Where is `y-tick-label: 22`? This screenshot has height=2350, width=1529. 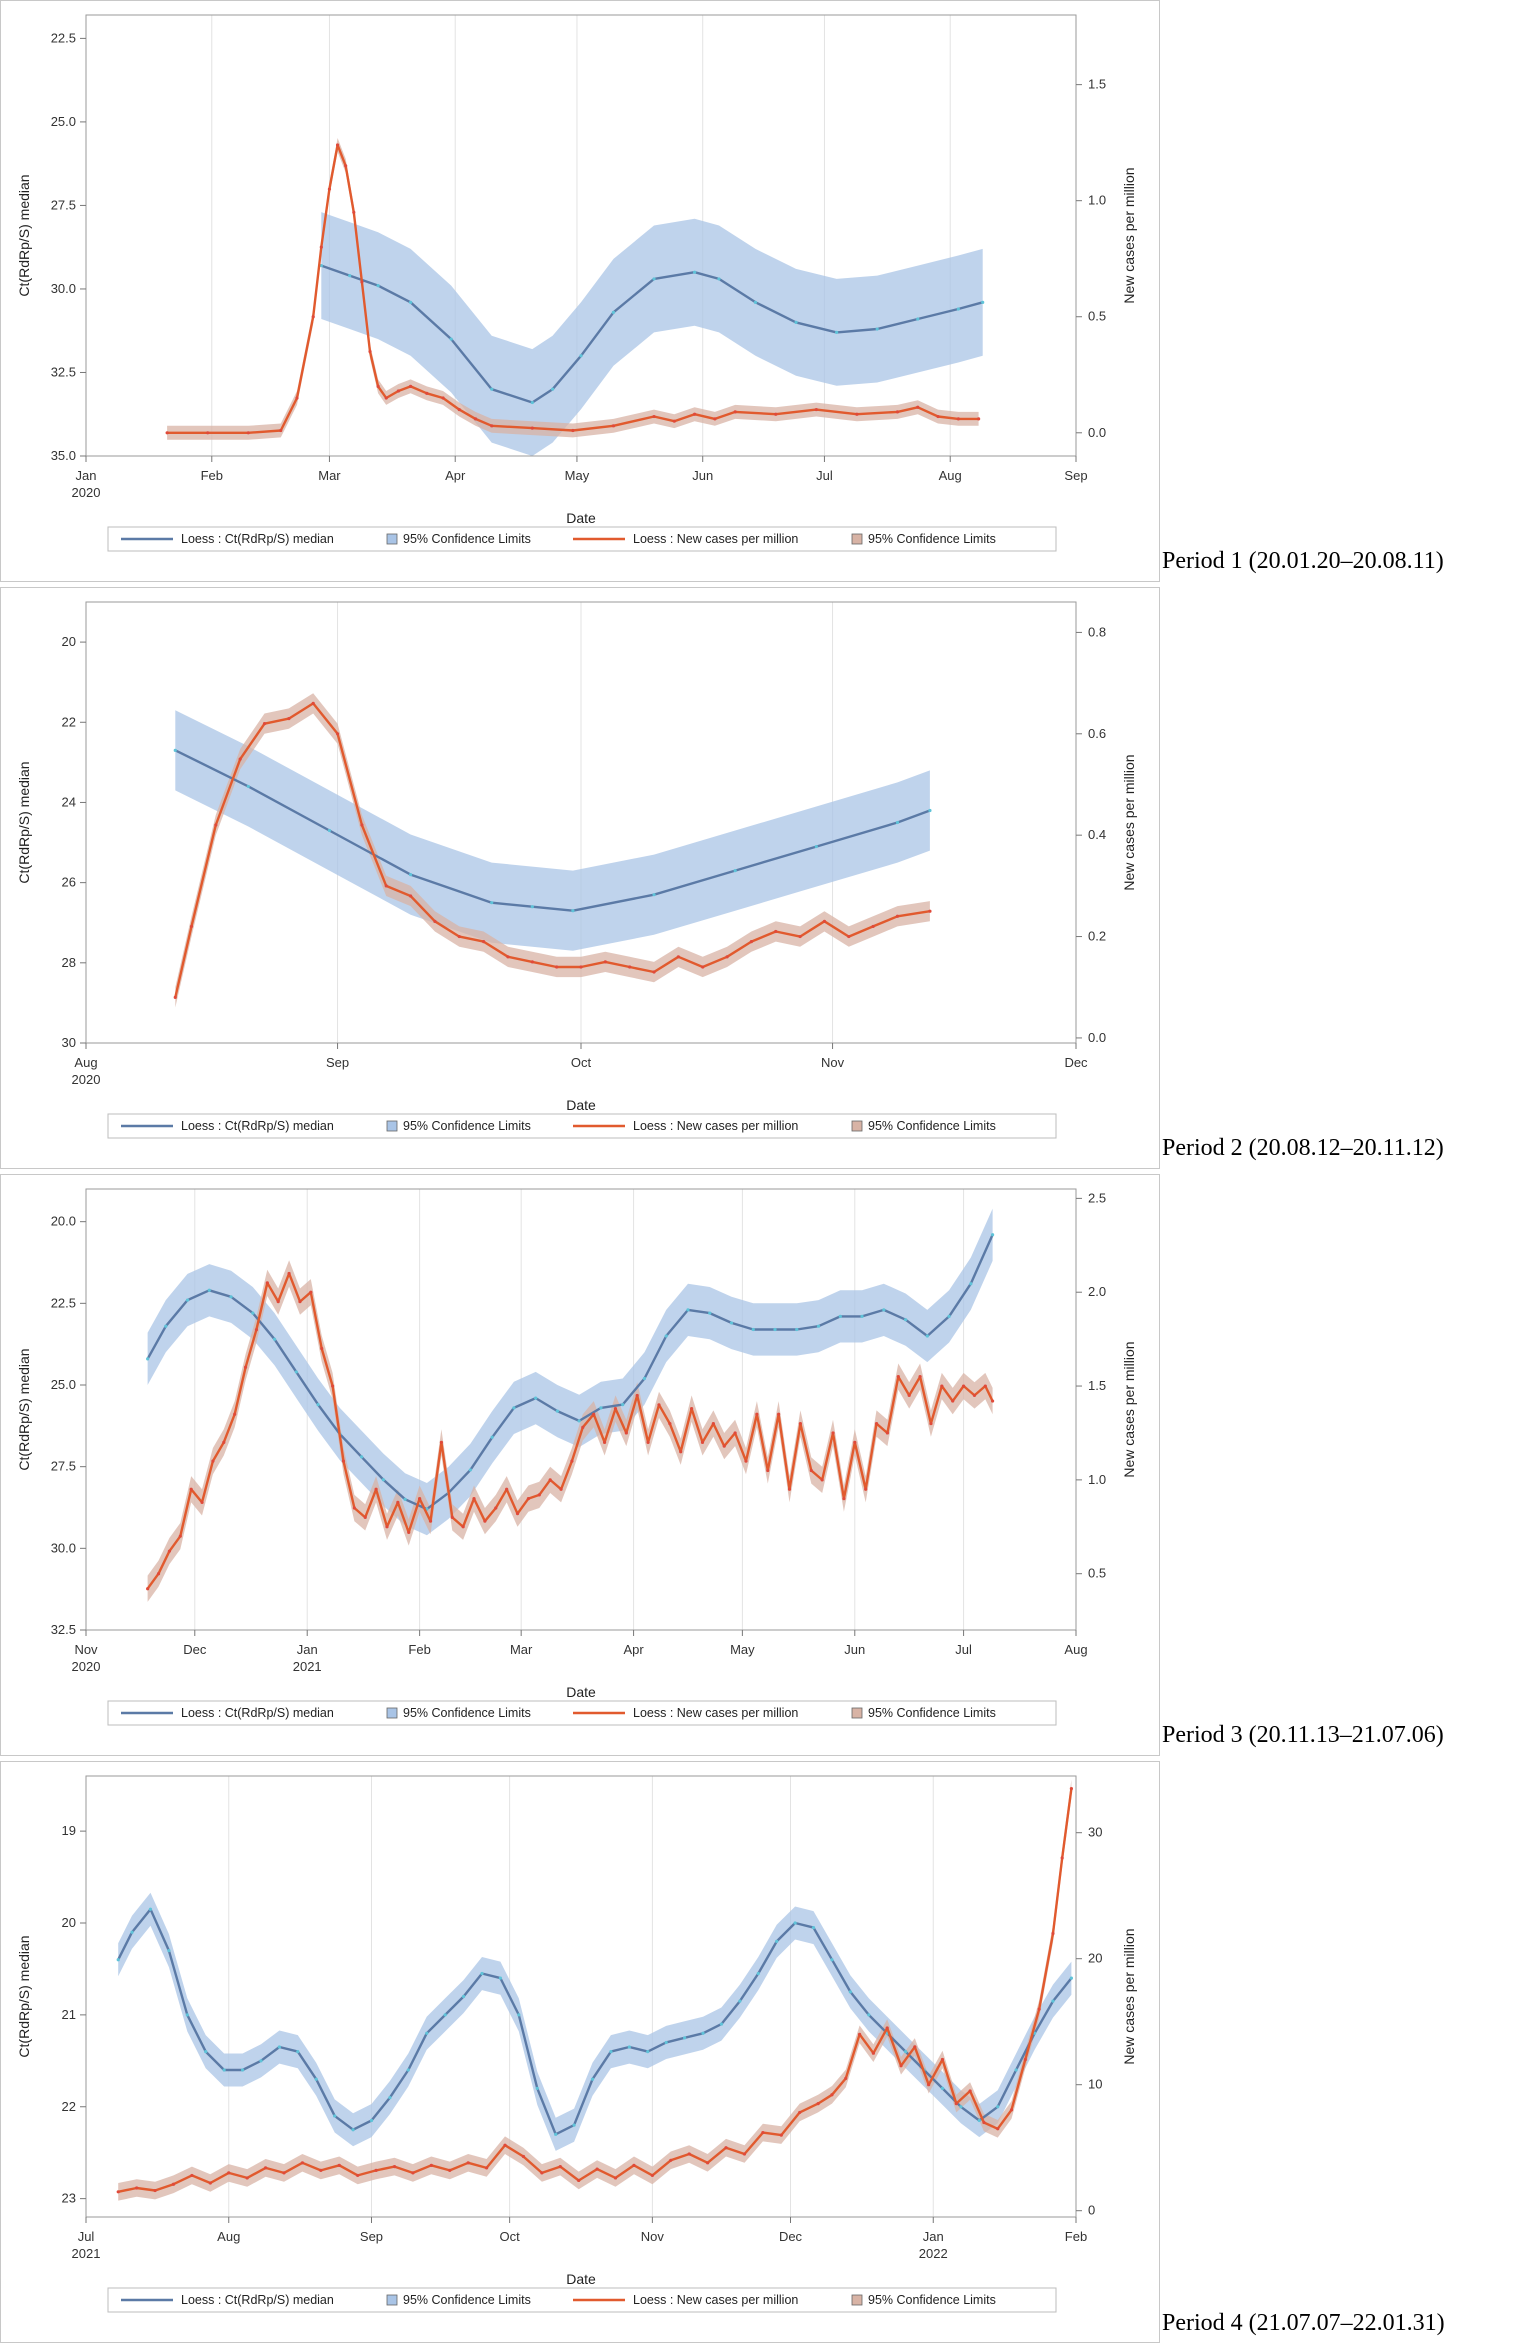
y-tick-label: 22 is located at coordinates (69, 2106).